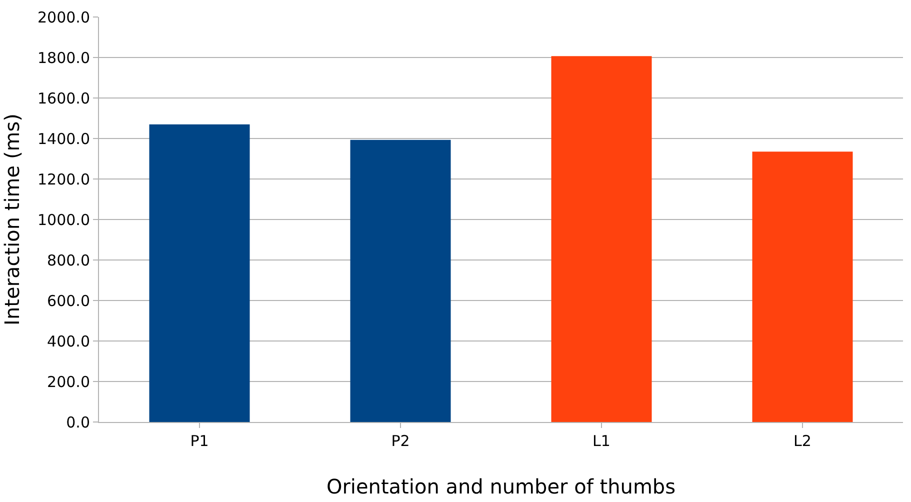  Describe the element at coordinates (64, 139) in the screenshot. I see `y-tick-label: 1400.0` at that location.